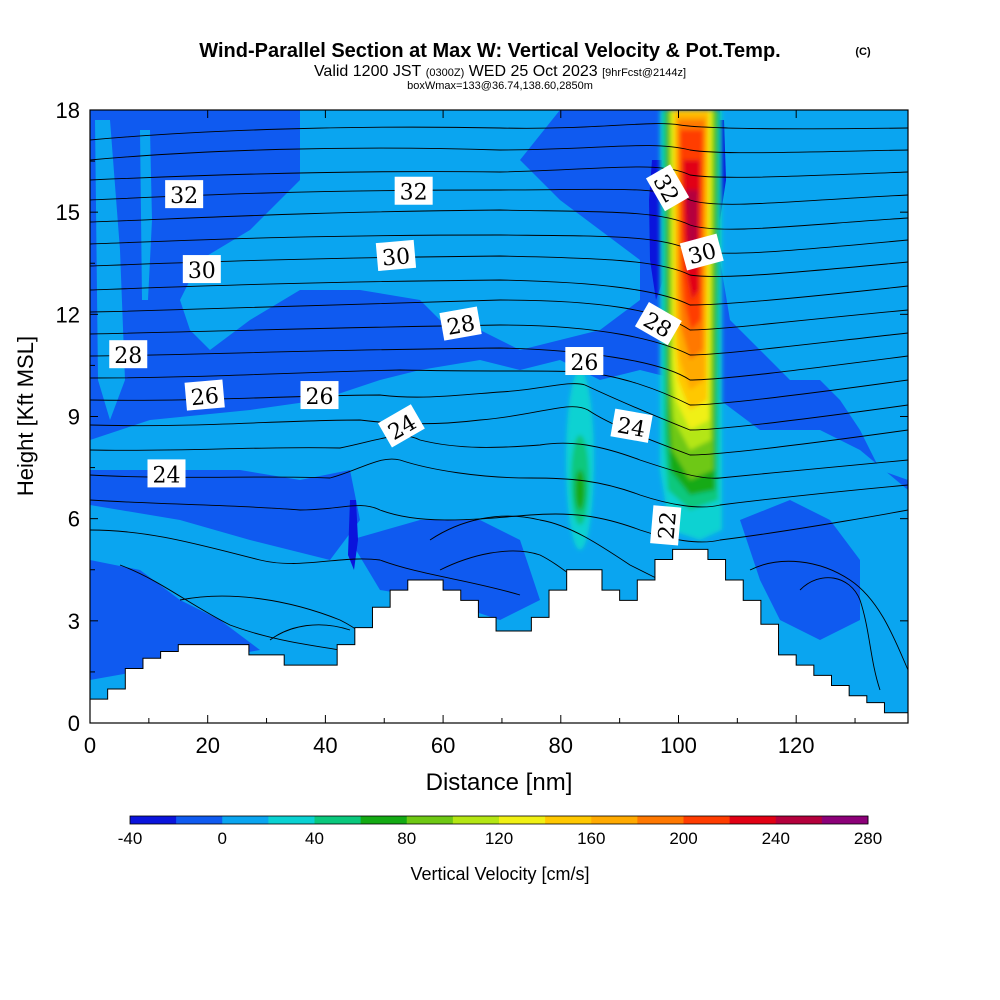 This screenshot has width=1000, height=1000. Describe the element at coordinates (445, 73) in the screenshot. I see `valid-utc: (0300Z)` at that location.